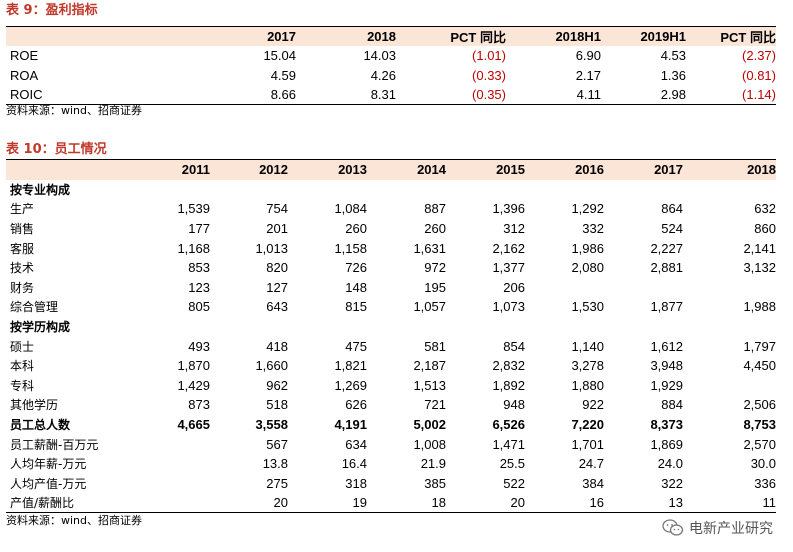 The width and height of the screenshot is (793, 552). I want to click on header-cell: 2015, so click(510, 170).